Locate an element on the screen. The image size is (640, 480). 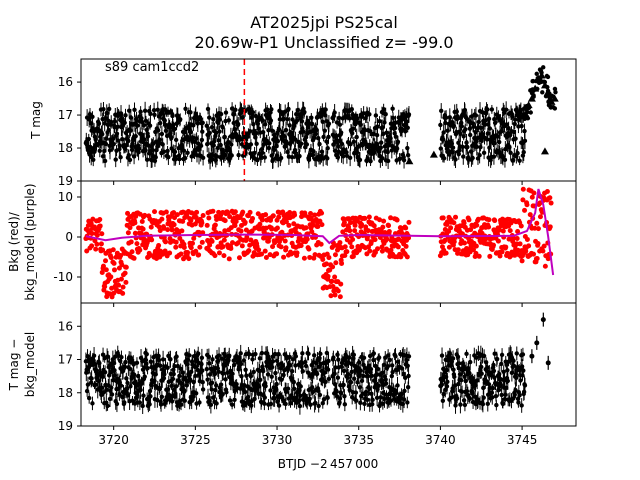
y-axis-label: T mag is located at coordinates (36, 120).